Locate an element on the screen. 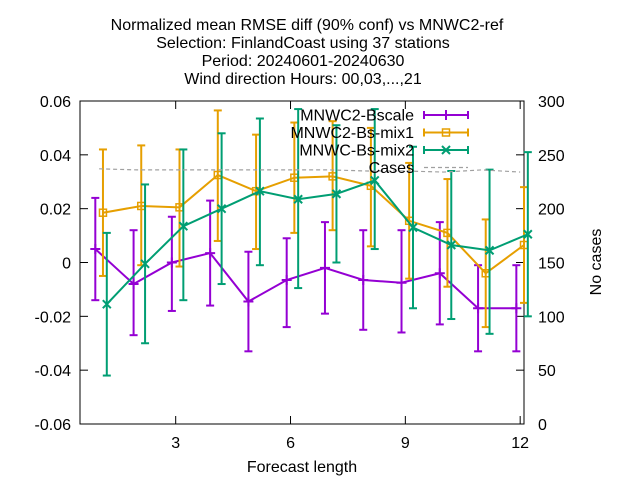 The width and height of the screenshot is (640, 480). y-tick-label: 0 is located at coordinates (66, 264).